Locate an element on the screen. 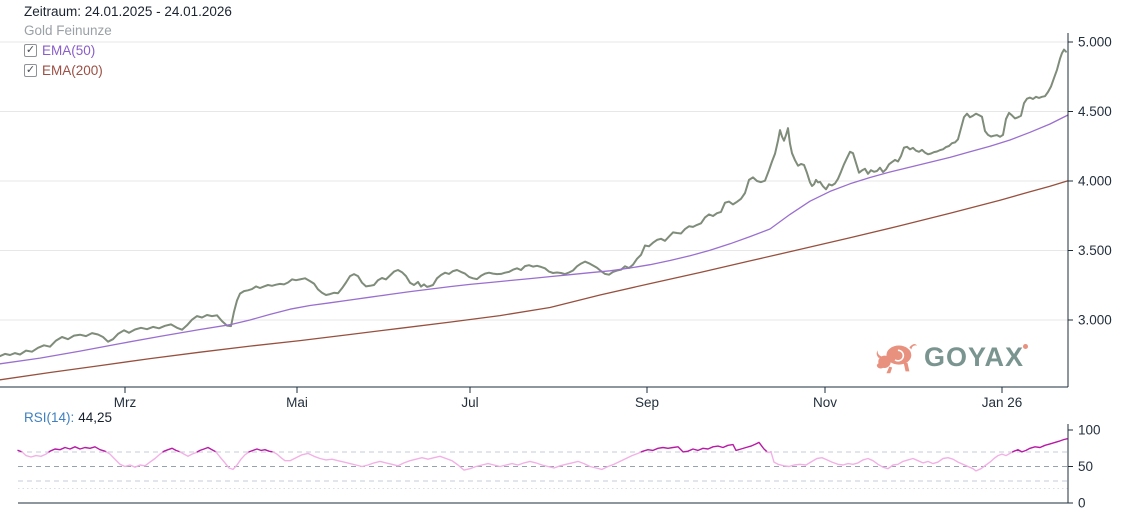 The image size is (1140, 513). y-tick-label: 50 is located at coordinates (1085, 466).